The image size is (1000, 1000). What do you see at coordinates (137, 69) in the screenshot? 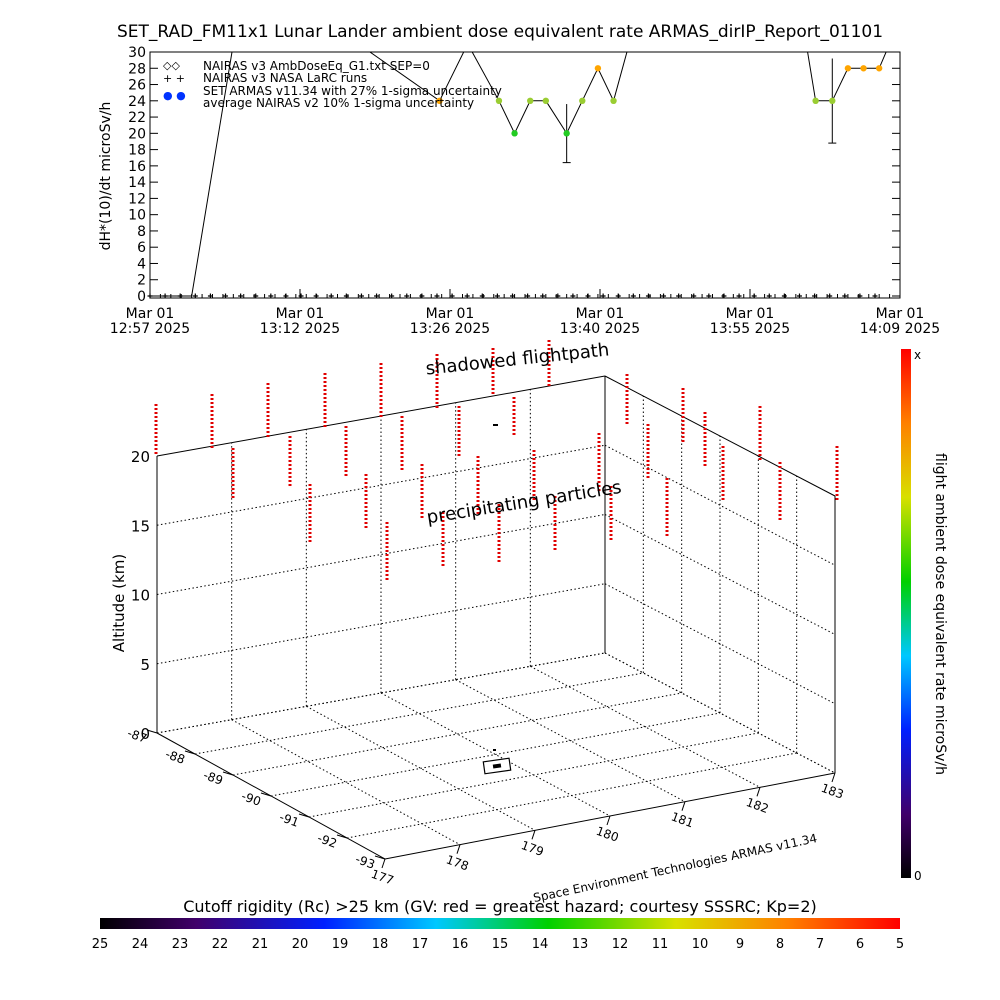
I see `top-y-tick-label: 28` at bounding box center [137, 69].